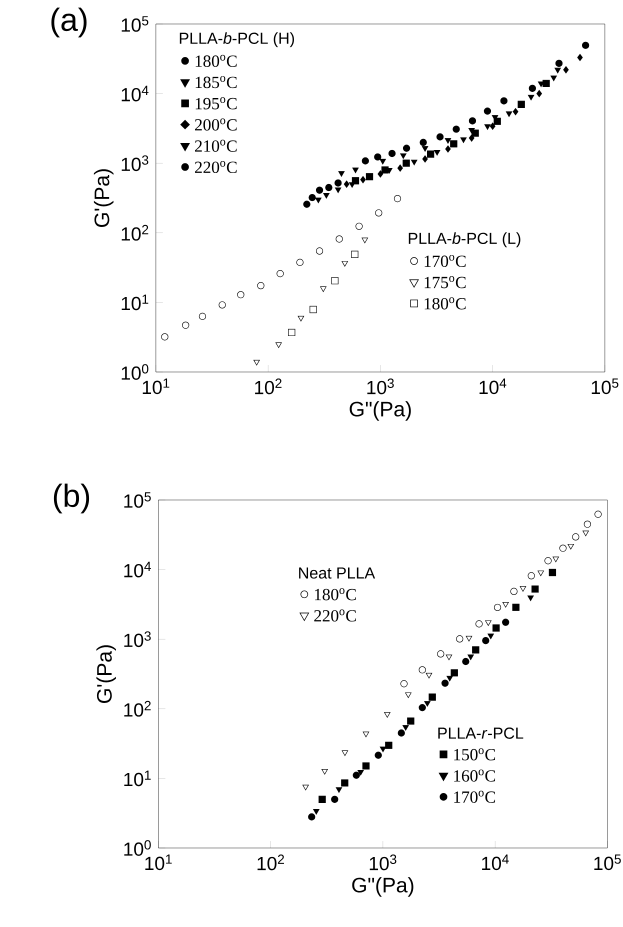 This screenshot has height=927, width=623. I want to click on legend-label: 195$^{o}$C, so click(216, 103).